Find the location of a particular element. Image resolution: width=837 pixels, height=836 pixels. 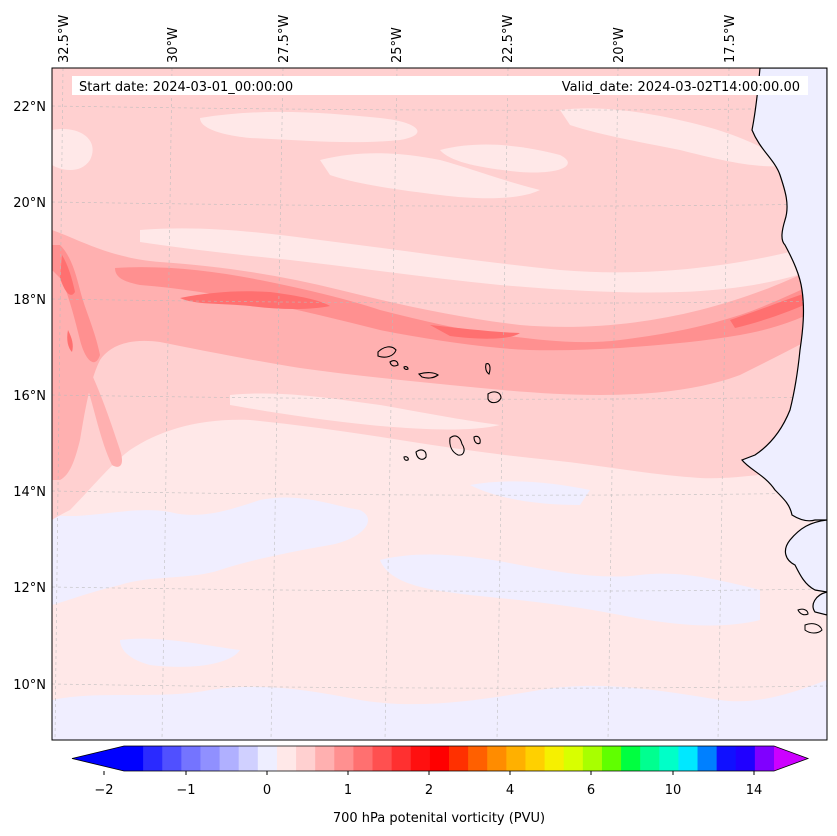

island-santiago is located at coordinates (457, 445).